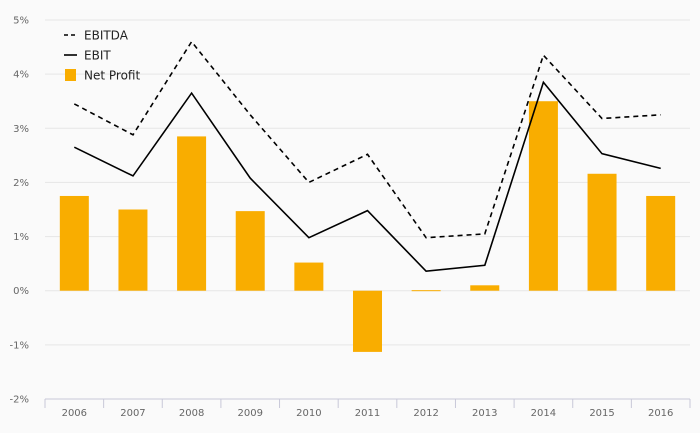 This screenshot has height=433, width=700. Describe the element at coordinates (601, 413) in the screenshot. I see `x-tick-label: 2015` at that location.